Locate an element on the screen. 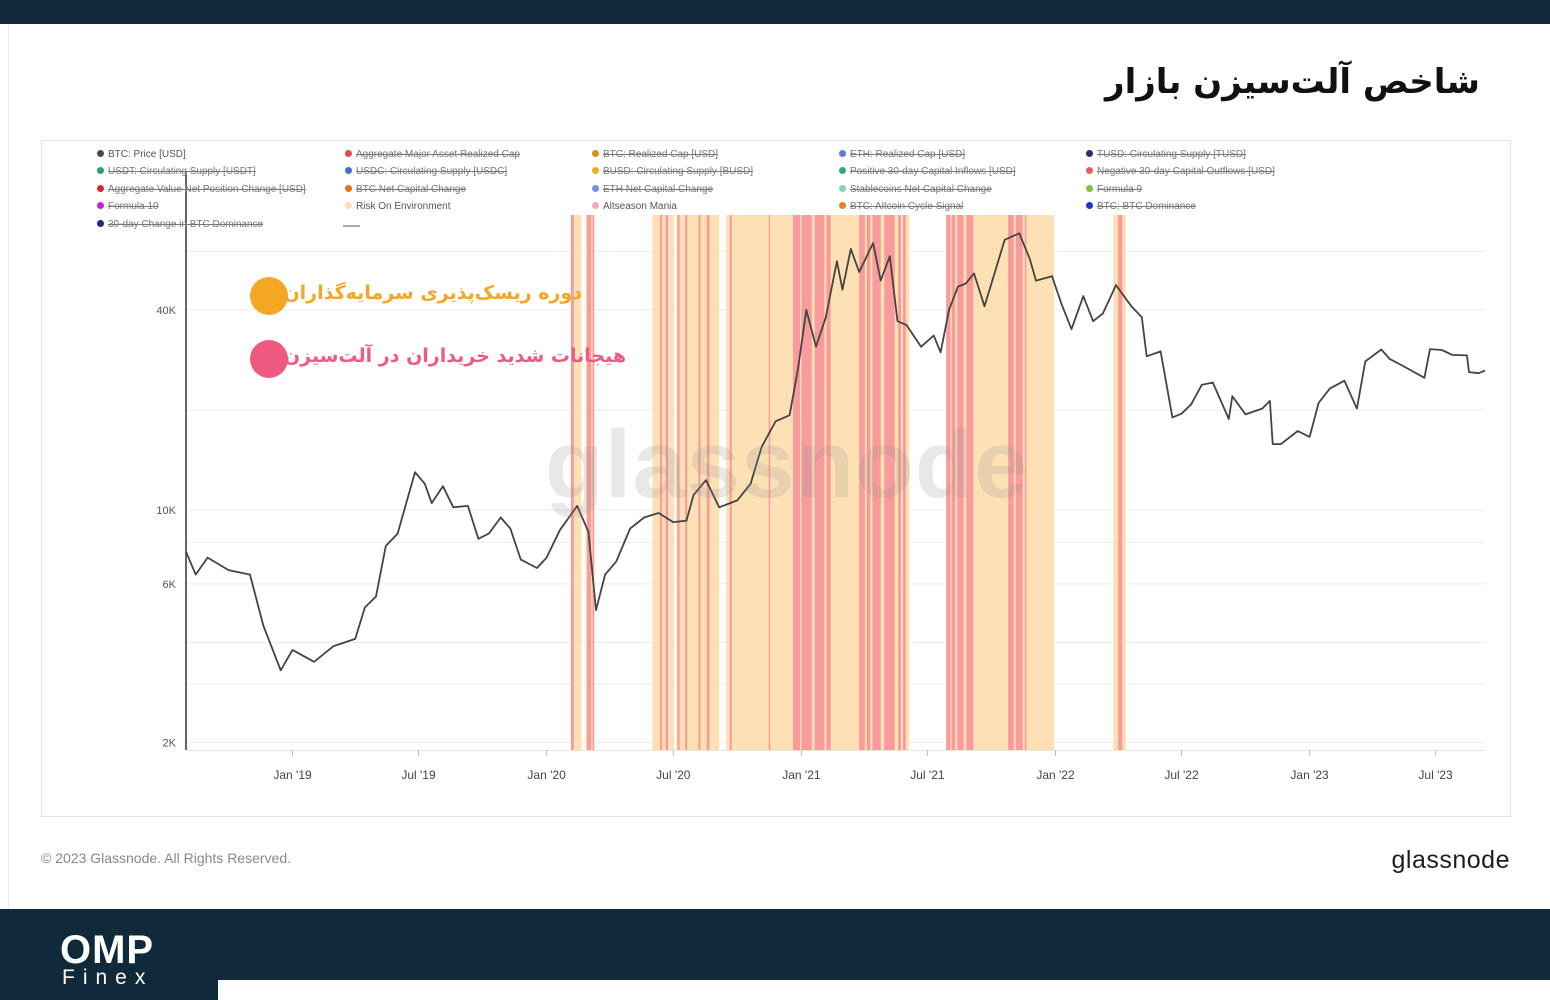 Image resolution: width=1550 pixels, height=1000 pixels. legend-item: USDT: Circulating Supply [USDT] is located at coordinates (176, 172).